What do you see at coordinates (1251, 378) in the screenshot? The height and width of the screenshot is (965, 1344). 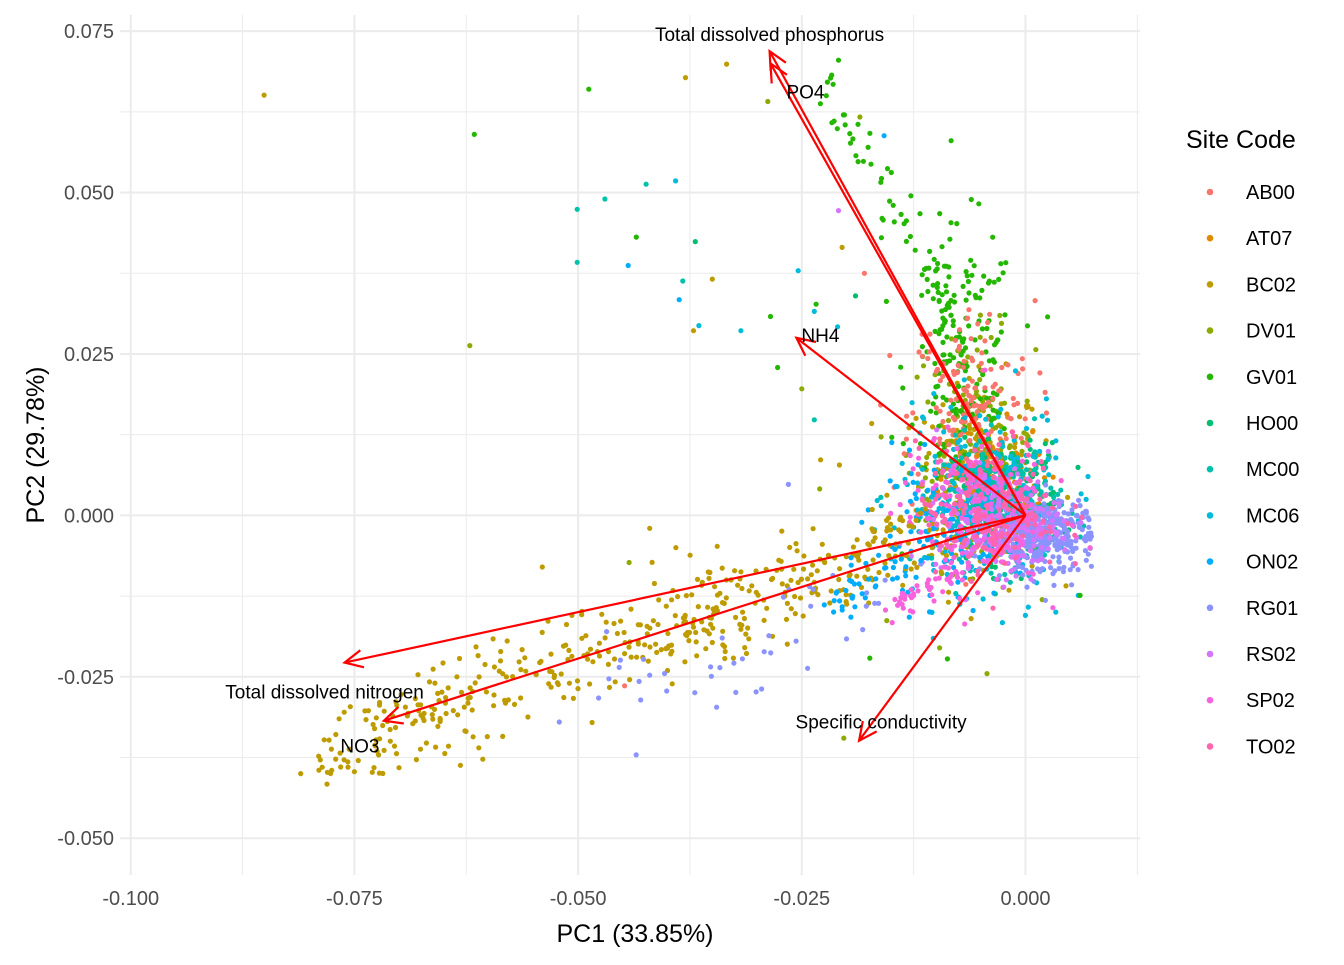 I see `legend-item: GV01` at bounding box center [1251, 378].